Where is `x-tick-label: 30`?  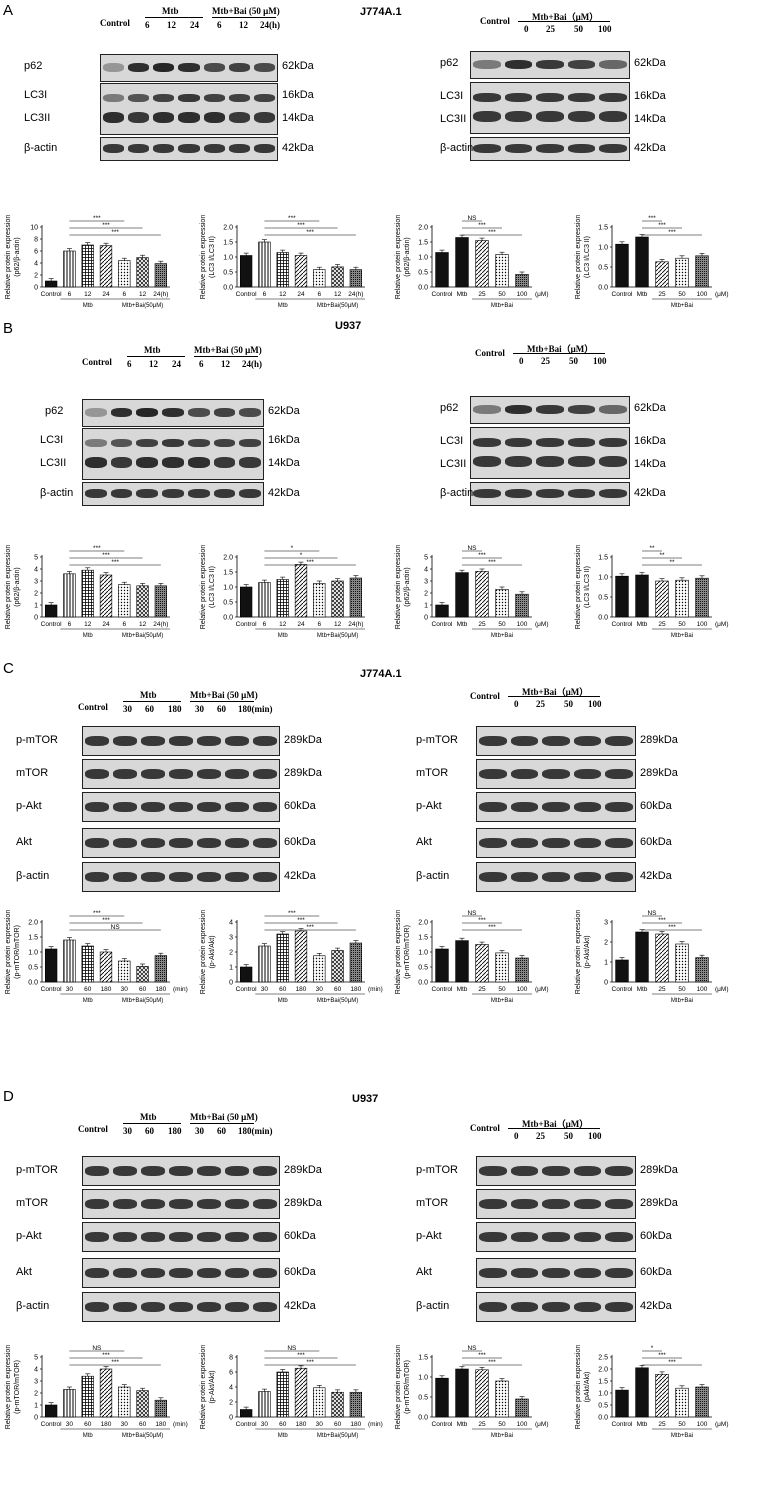 x-tick-label: 30 is located at coordinates (125, 1424).